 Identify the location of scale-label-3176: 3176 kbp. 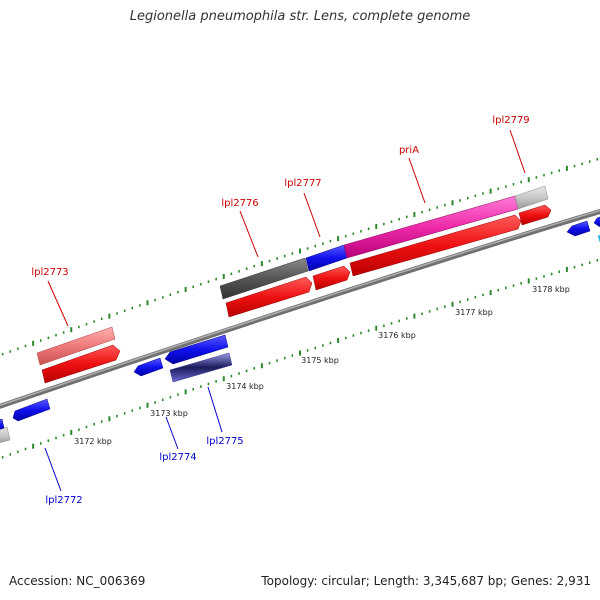
(397, 335).